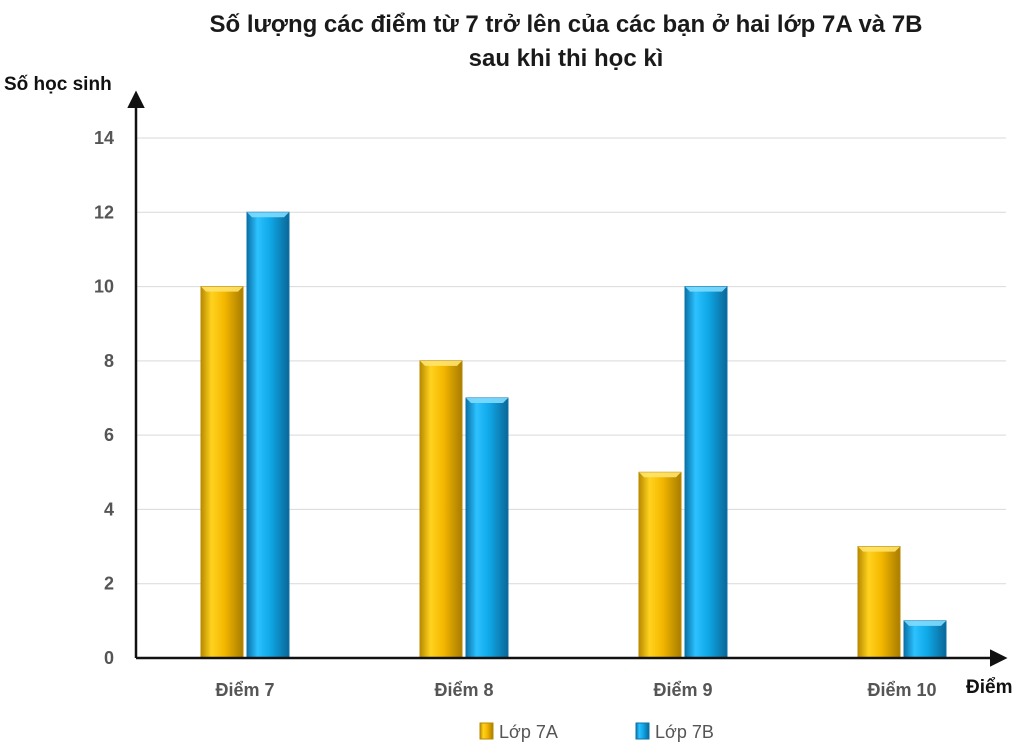 The image size is (1024, 750). What do you see at coordinates (682, 690) in the screenshot?
I see `x-category-label: Điểm 9` at bounding box center [682, 690].